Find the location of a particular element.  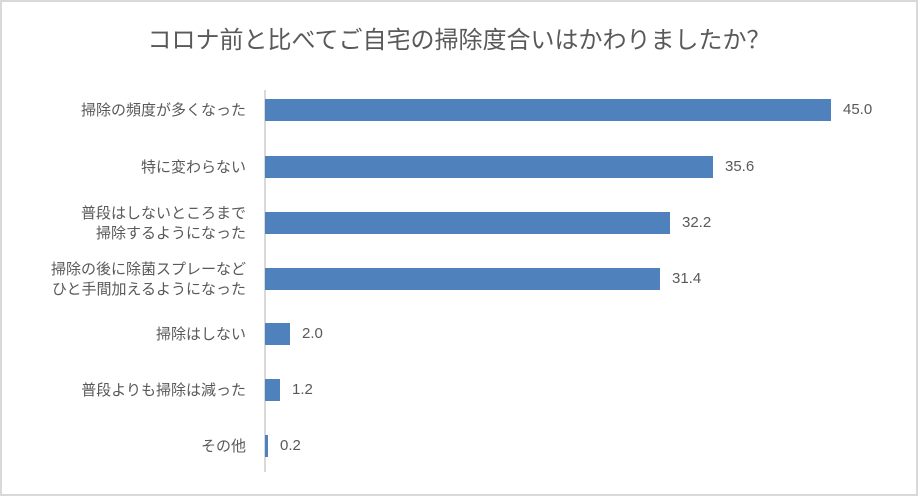

category-label: 普段よりも掃除は減った is located at coordinates (163, 390).